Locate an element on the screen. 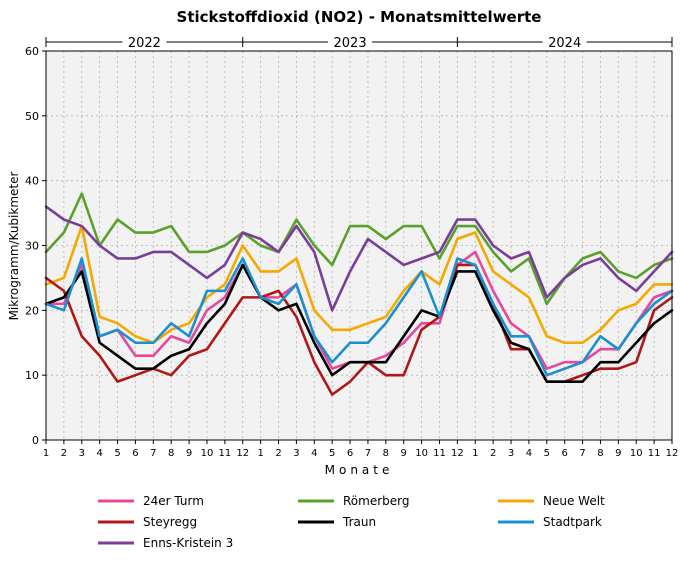 This screenshot has width=682, height=578. y-axis-label: Mikrogramm/Kubikmeter is located at coordinates (14, 246).